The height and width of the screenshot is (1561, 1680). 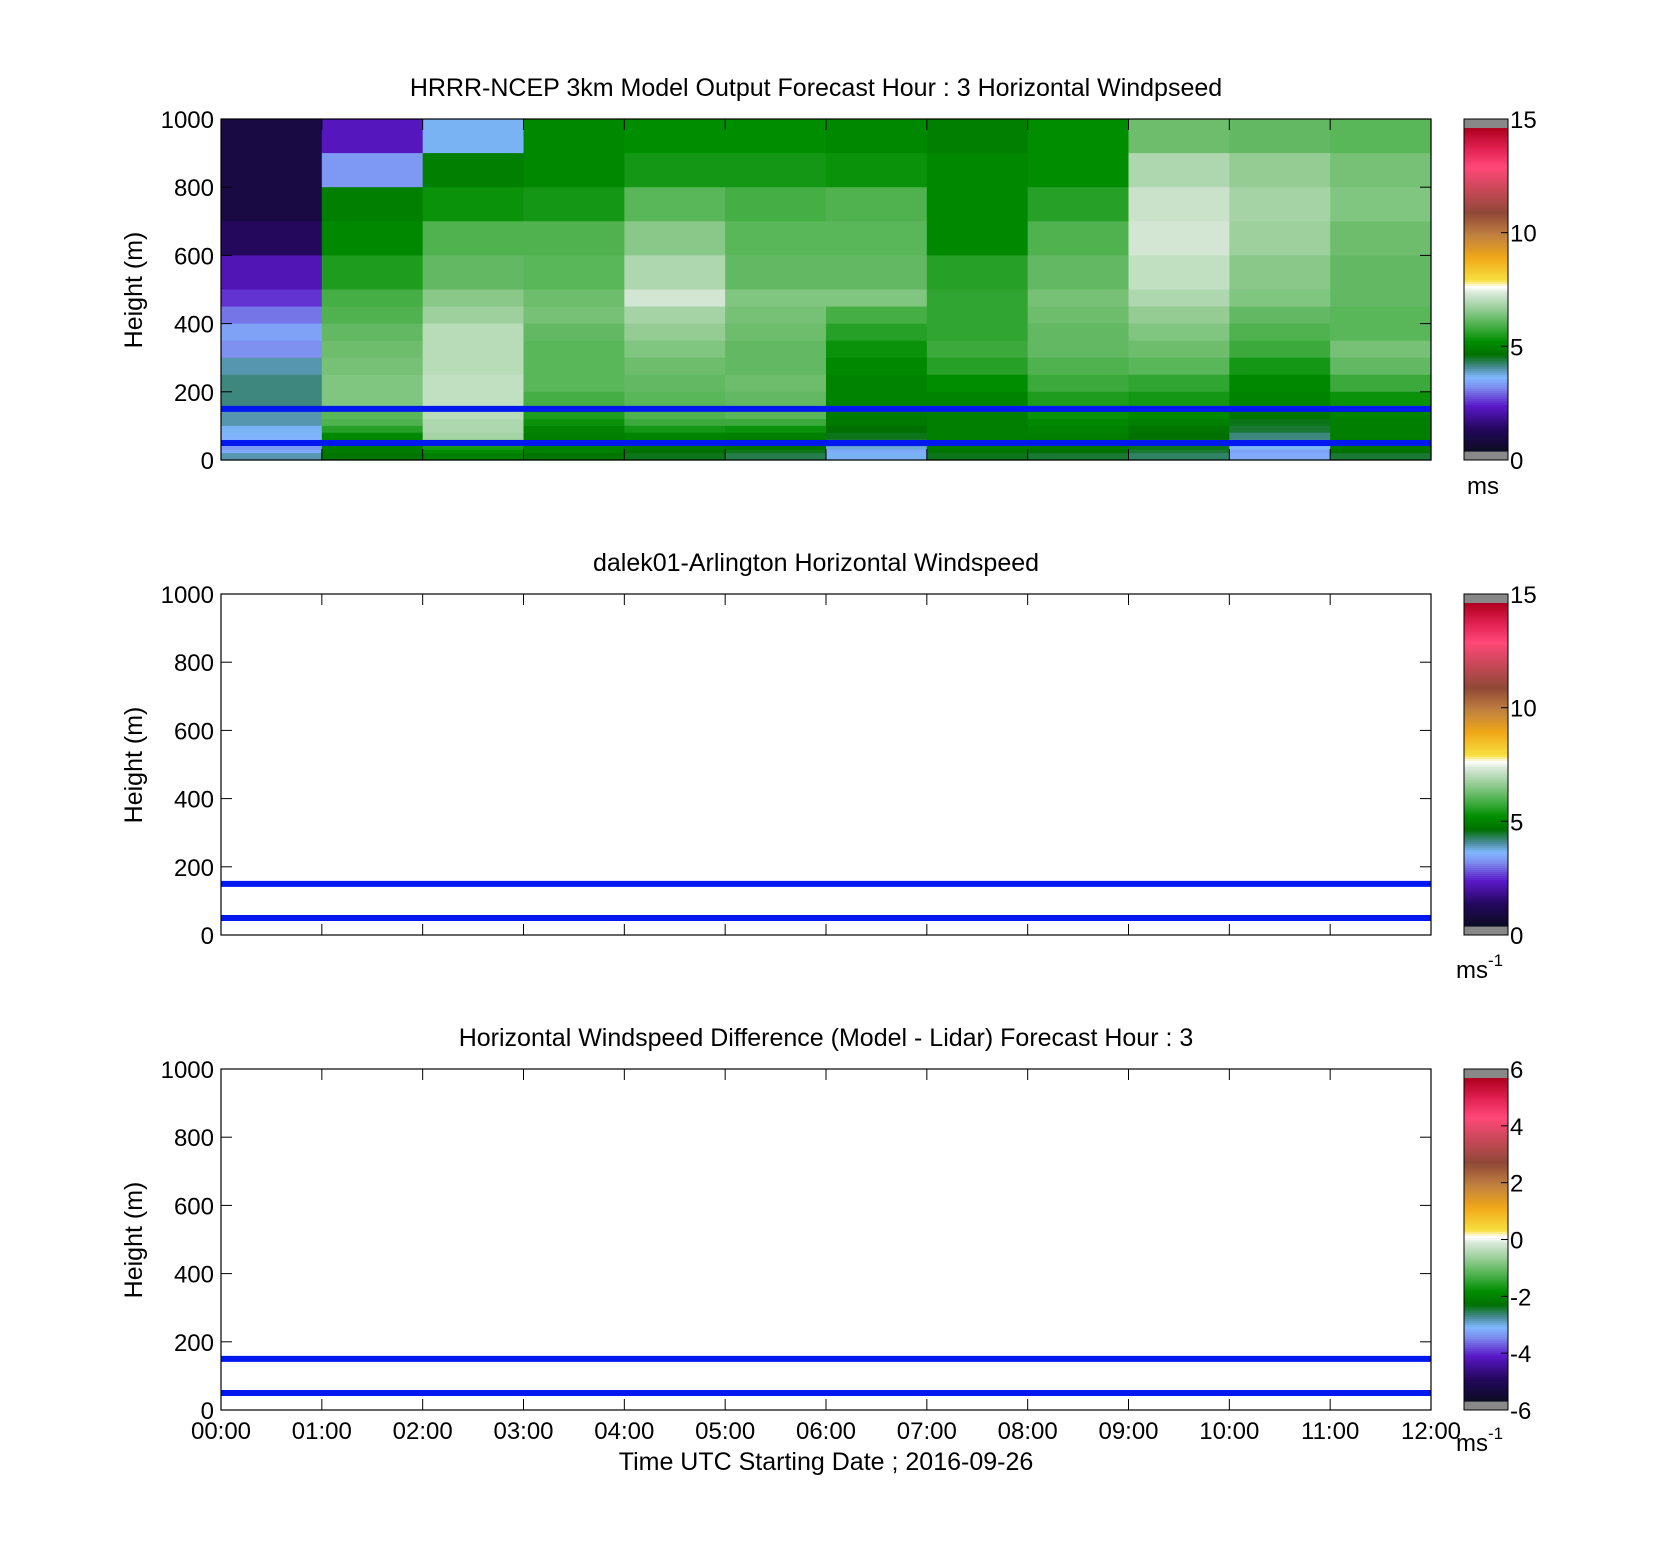 I want to click on colorbar-tick-label: 2, so click(x=1516, y=1184).